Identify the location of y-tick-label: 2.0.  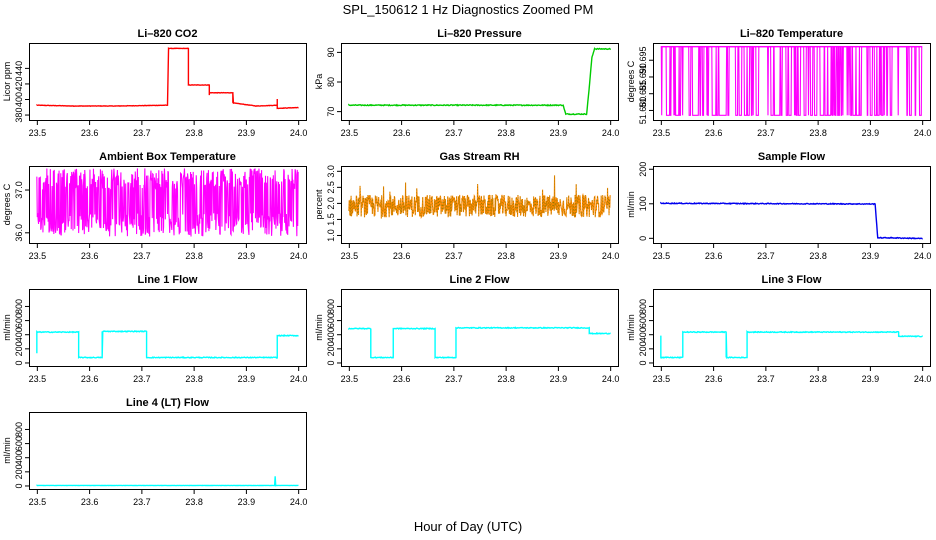
(331, 203).